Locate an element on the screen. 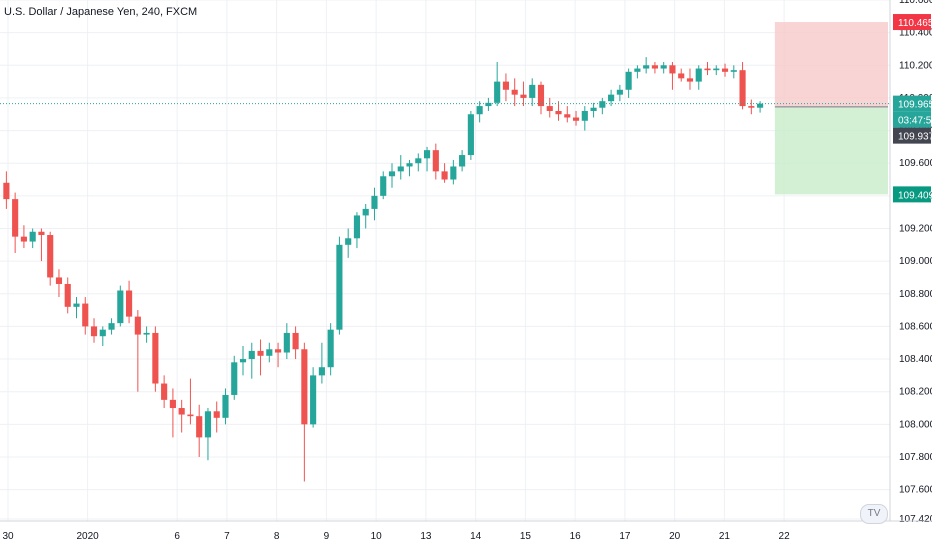 This screenshot has height=550, width=932. countdown-label-bg is located at coordinates (912, 119).